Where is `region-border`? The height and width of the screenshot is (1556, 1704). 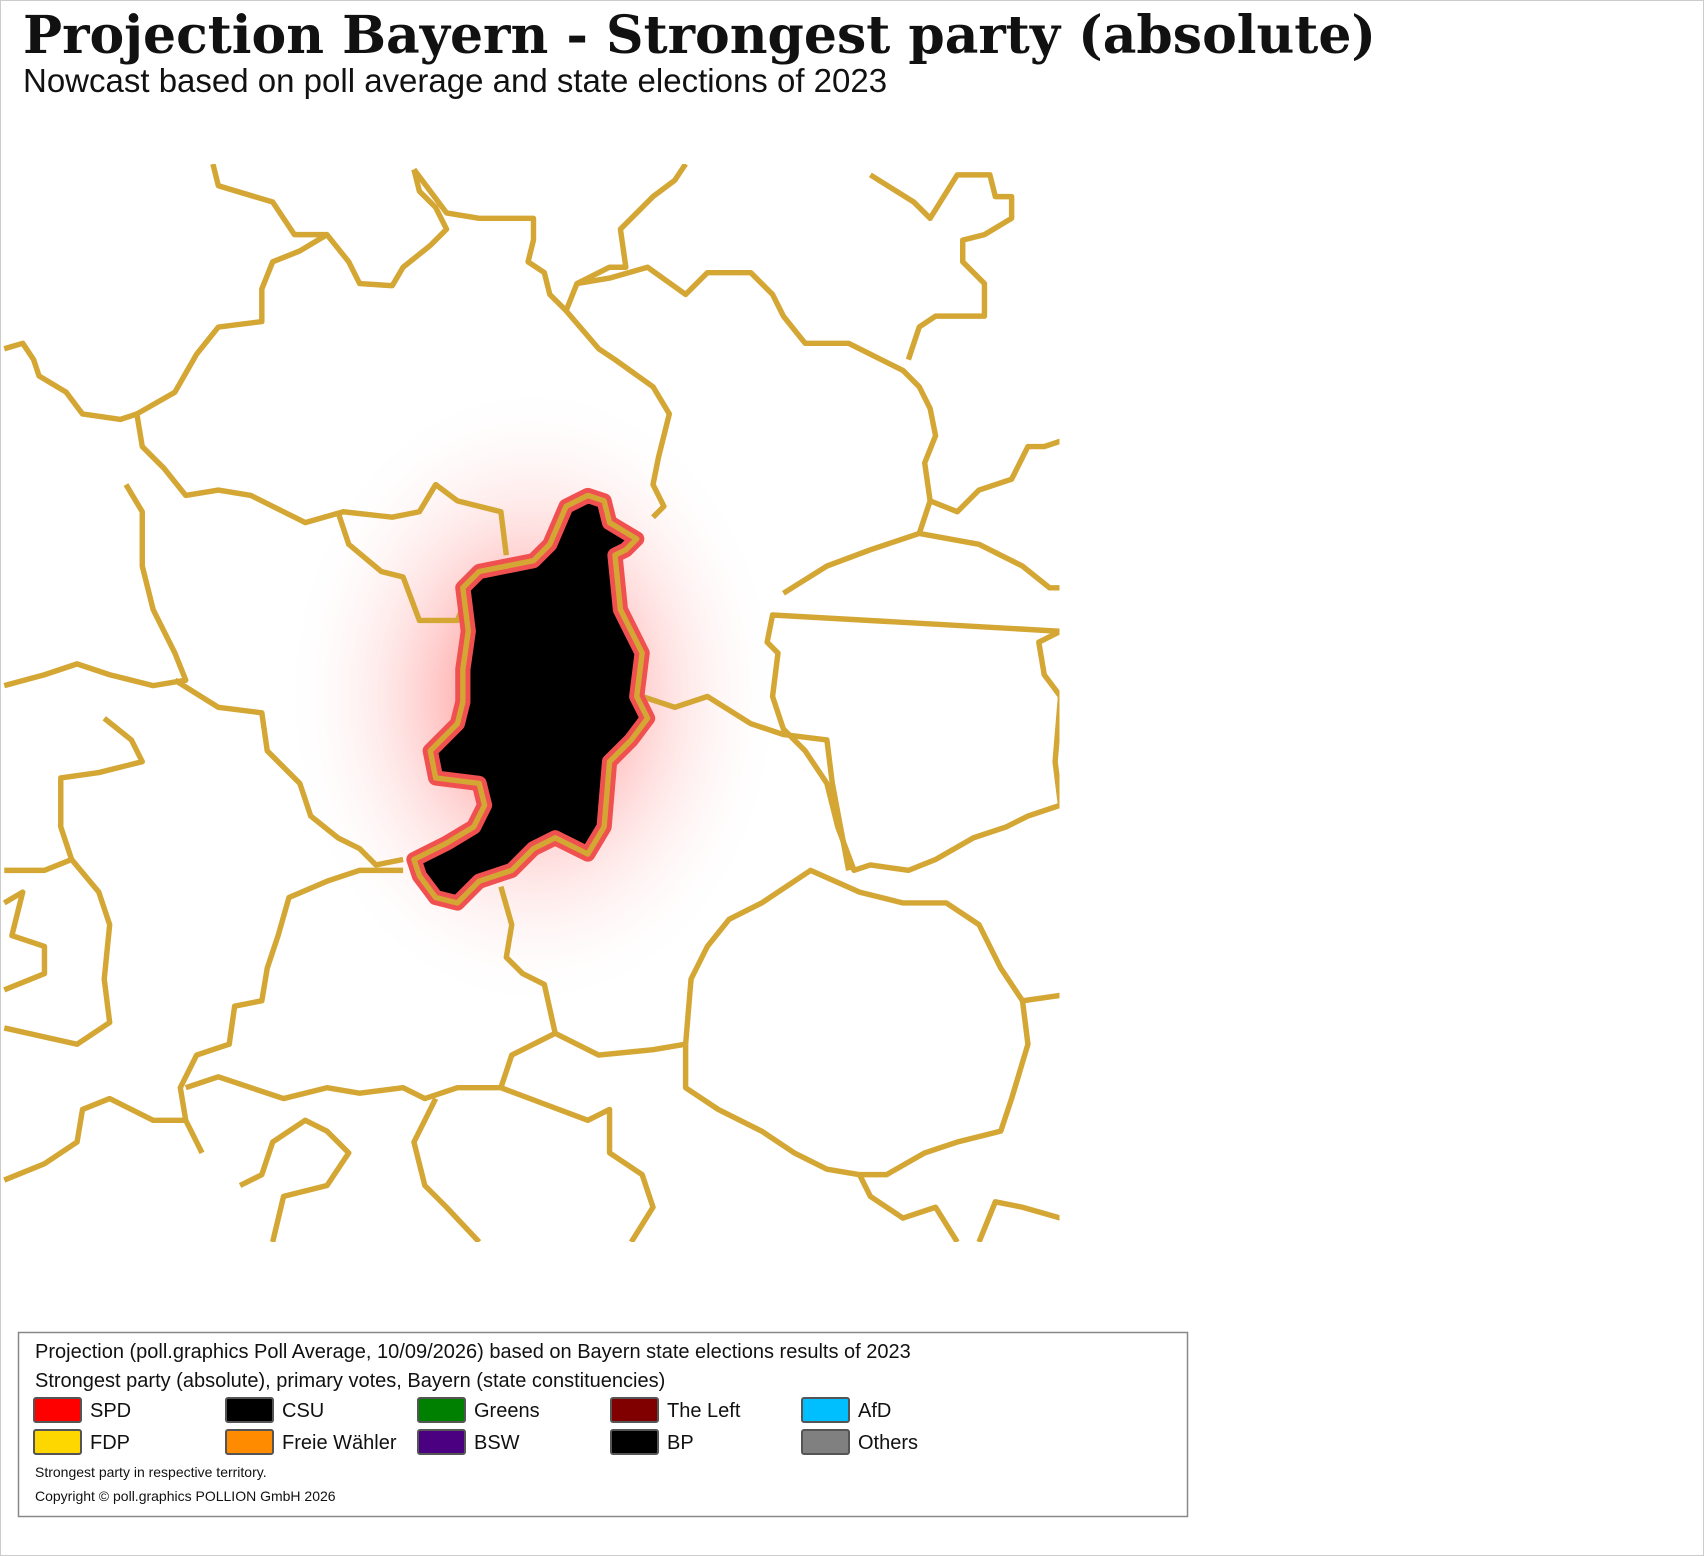 region-border is located at coordinates (531, 699).